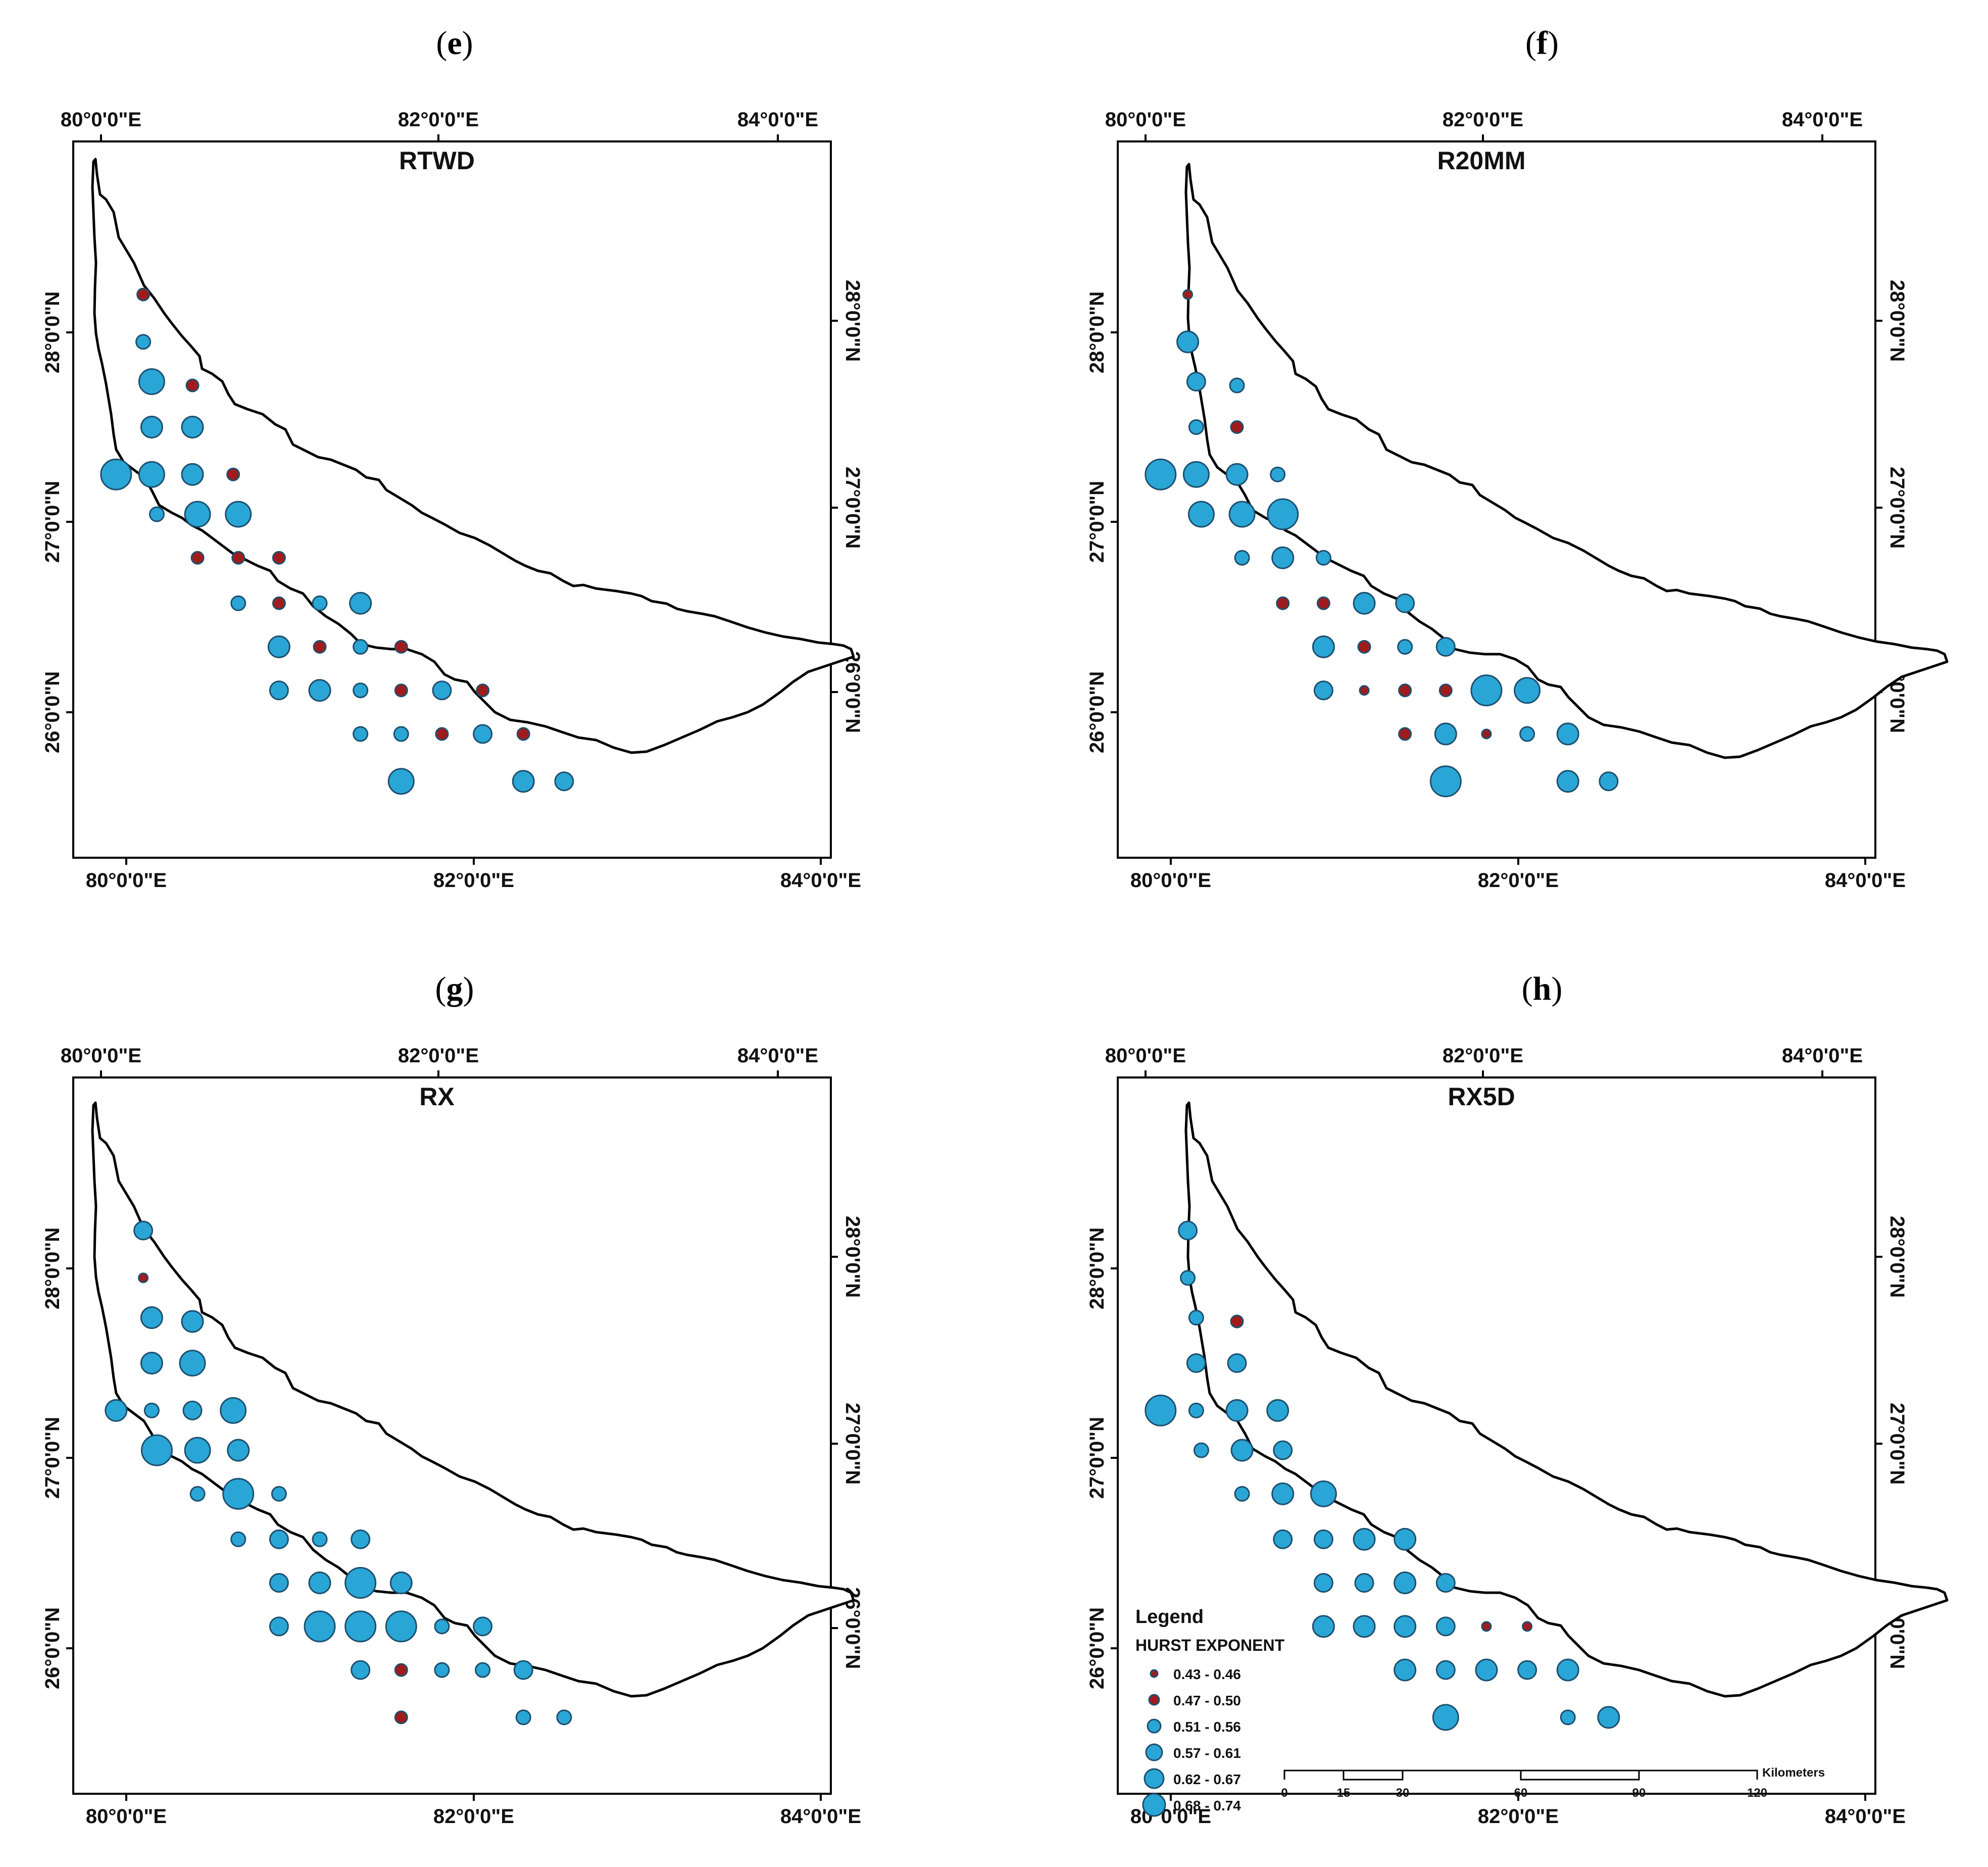 Image resolution: width=1988 pixels, height=1867 pixels. What do you see at coordinates (853, 321) in the screenshot?
I see `lat-label-right: 28°0'0"N` at bounding box center [853, 321].